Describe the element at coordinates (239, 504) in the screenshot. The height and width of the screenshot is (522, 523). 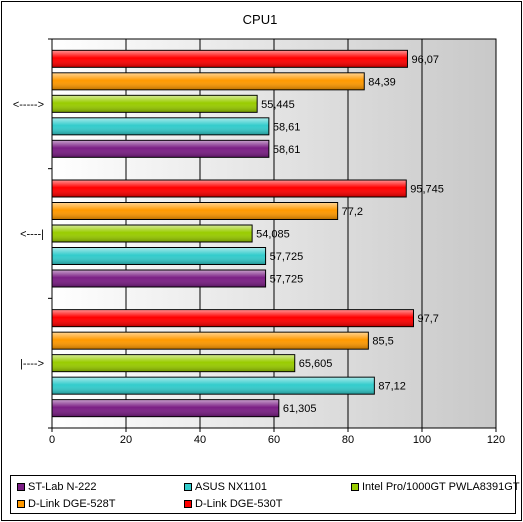
I see `legend-label: D-Link DGE-530T` at that location.